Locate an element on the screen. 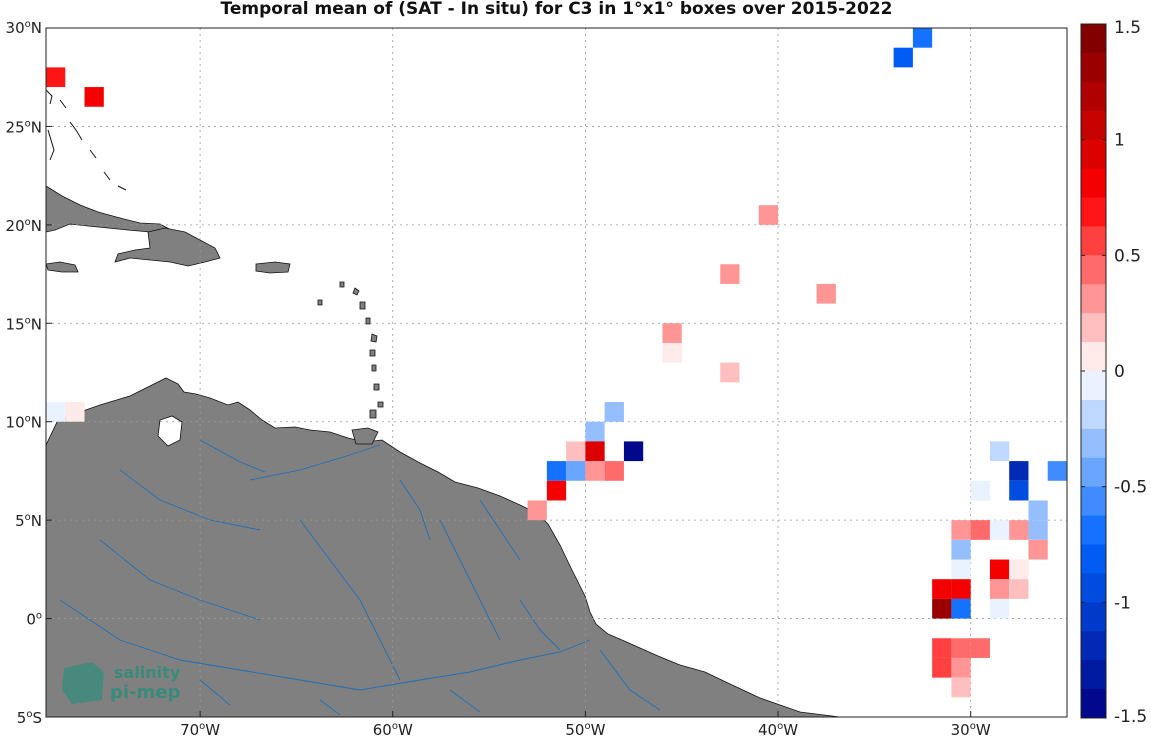 The width and height of the screenshot is (1151, 740). lat-tick-0: 30oN is located at coordinates (24, 28).